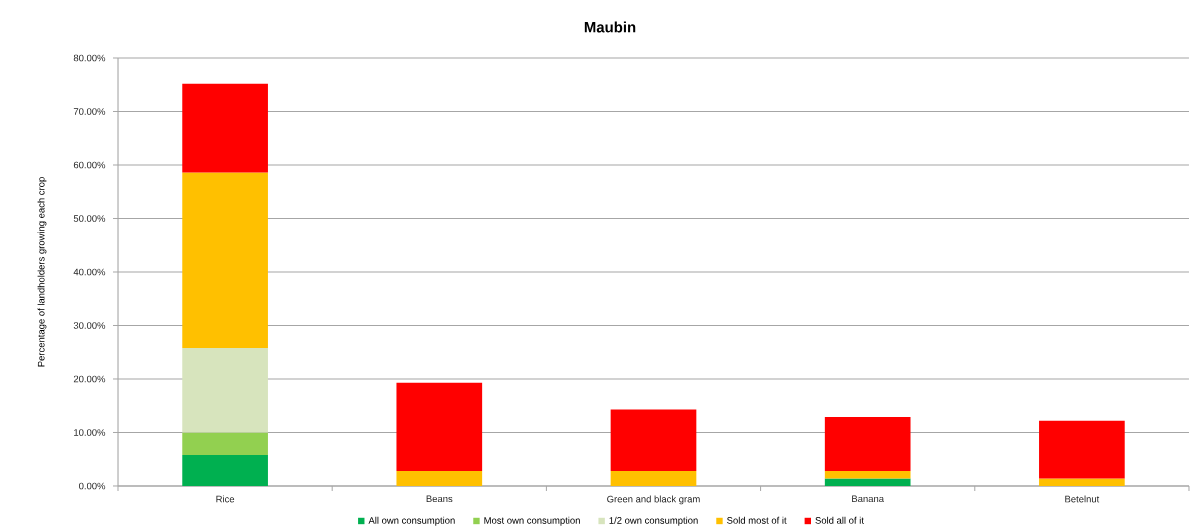  I want to click on y-tick-label: 30.00%, so click(89, 325).